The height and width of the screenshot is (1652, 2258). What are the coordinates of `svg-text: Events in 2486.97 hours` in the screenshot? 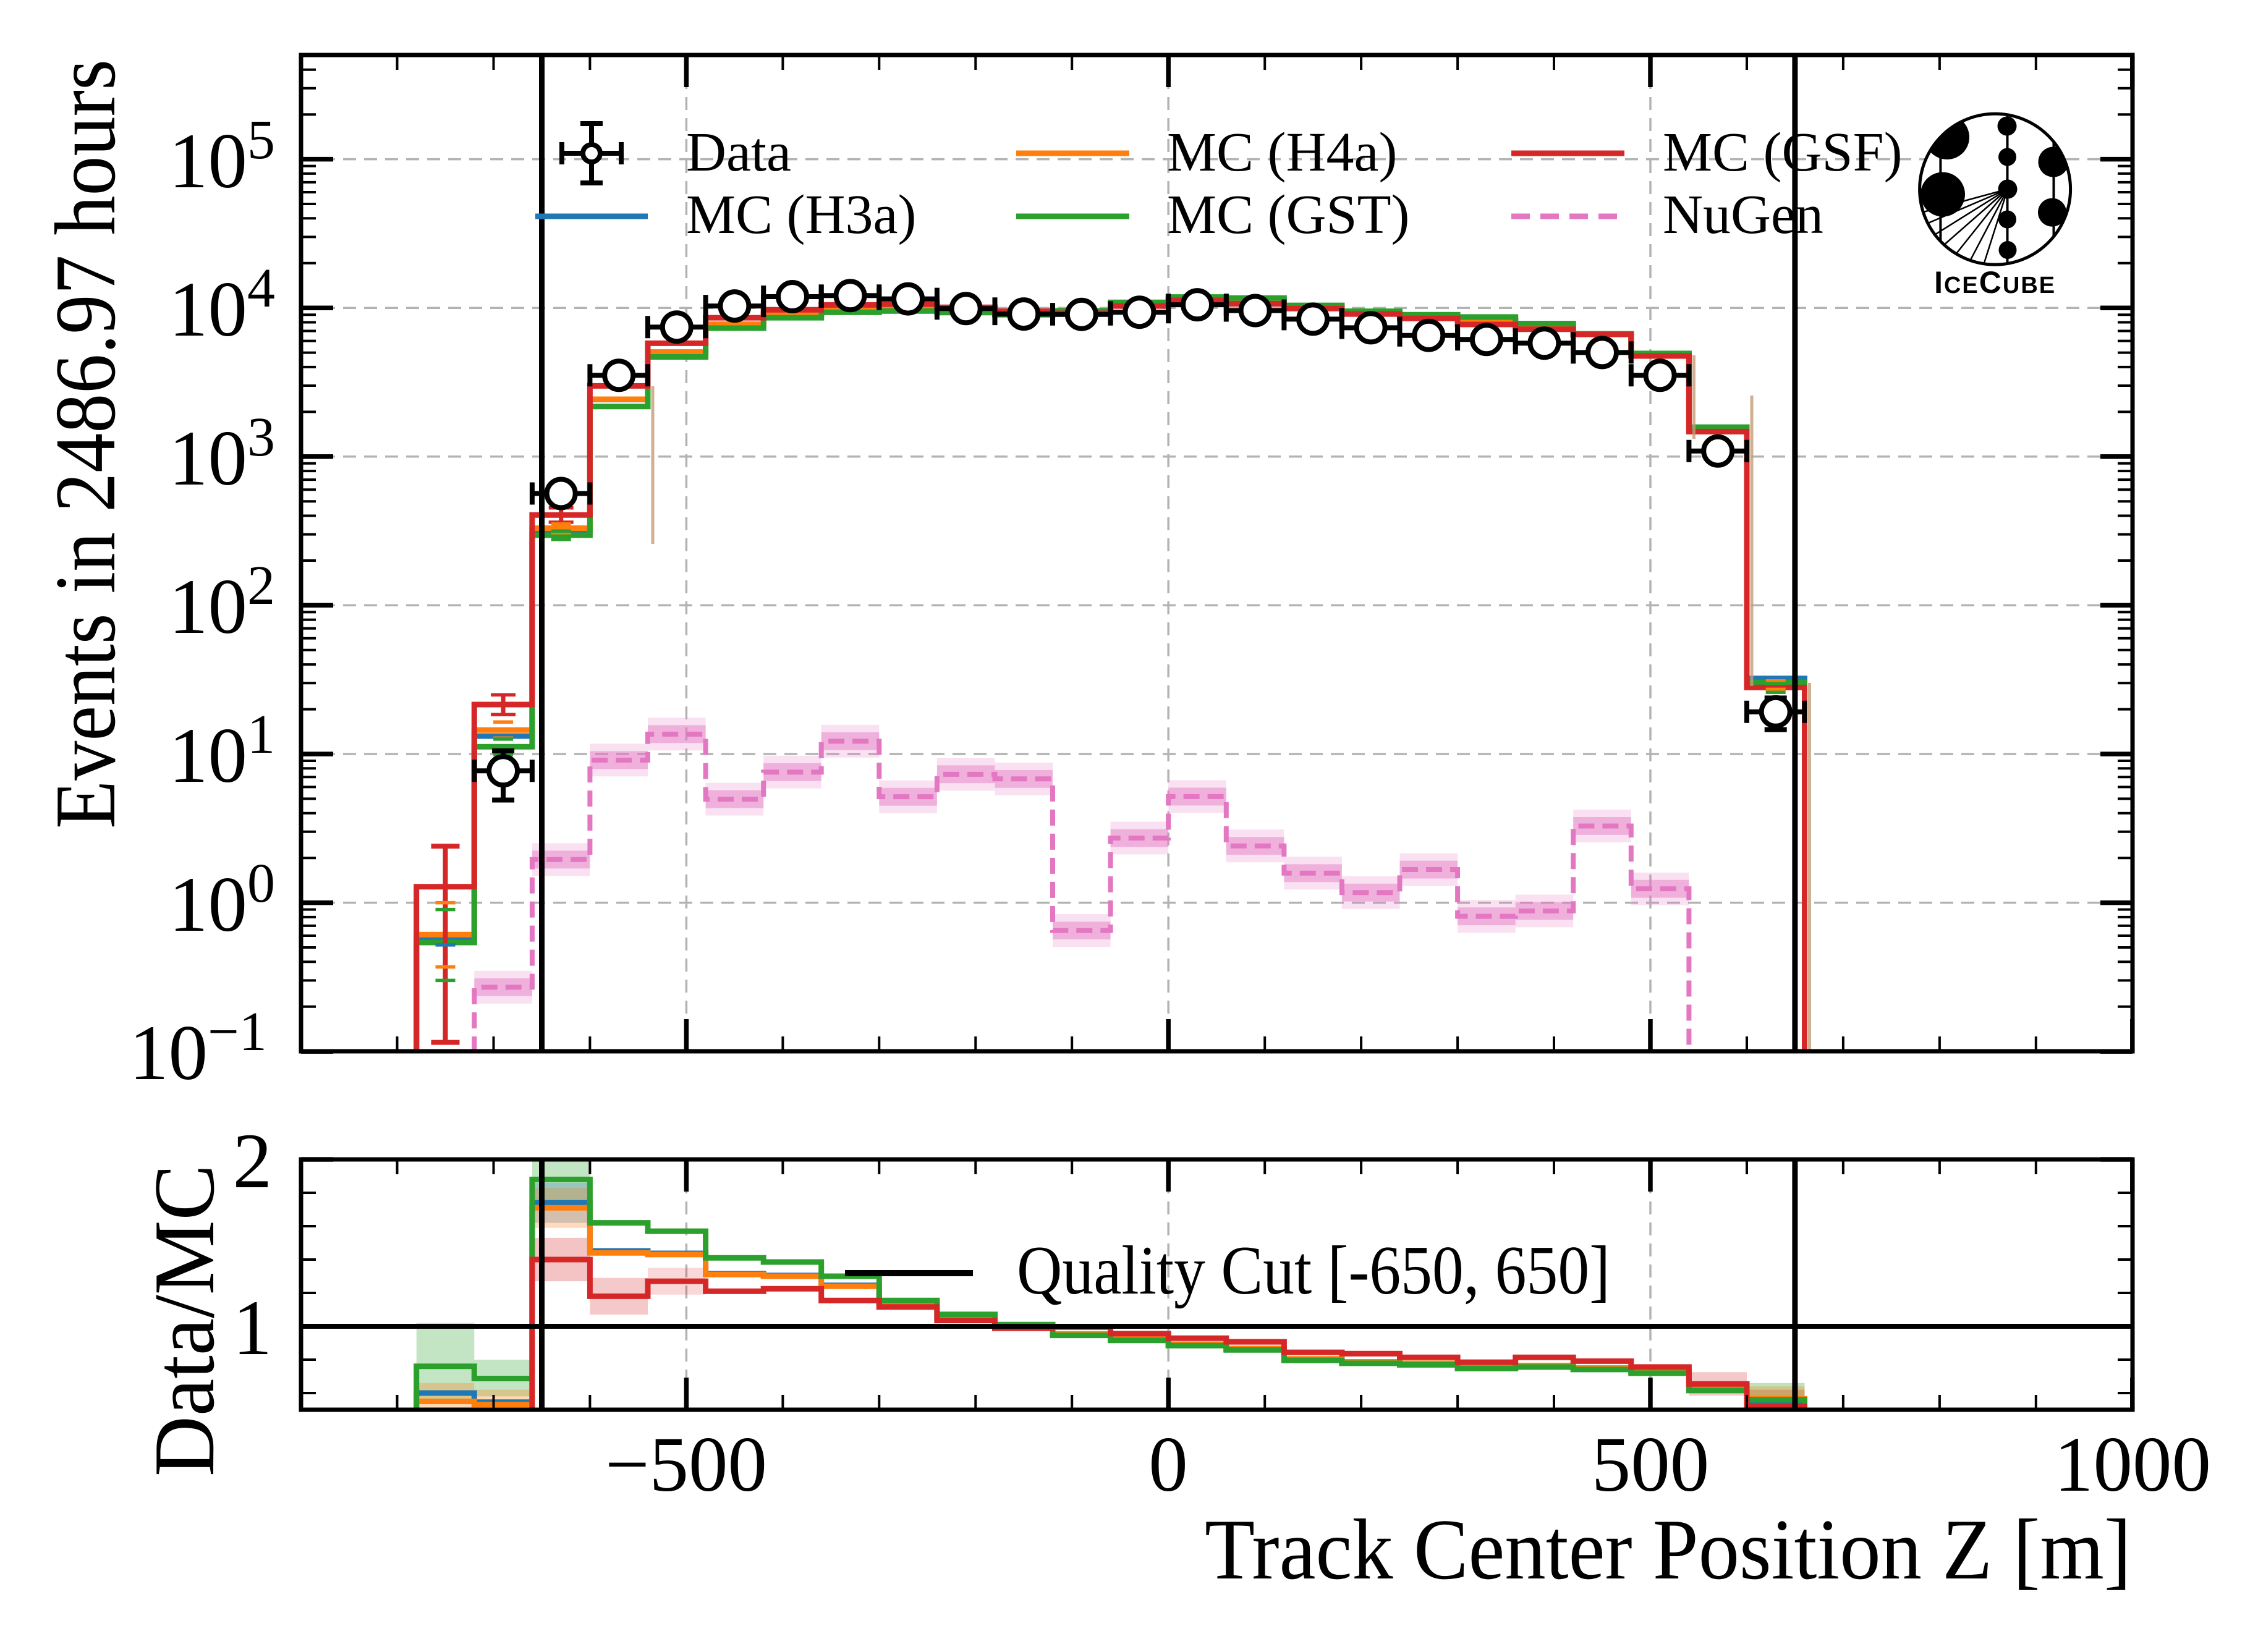 It's located at (86, 444).